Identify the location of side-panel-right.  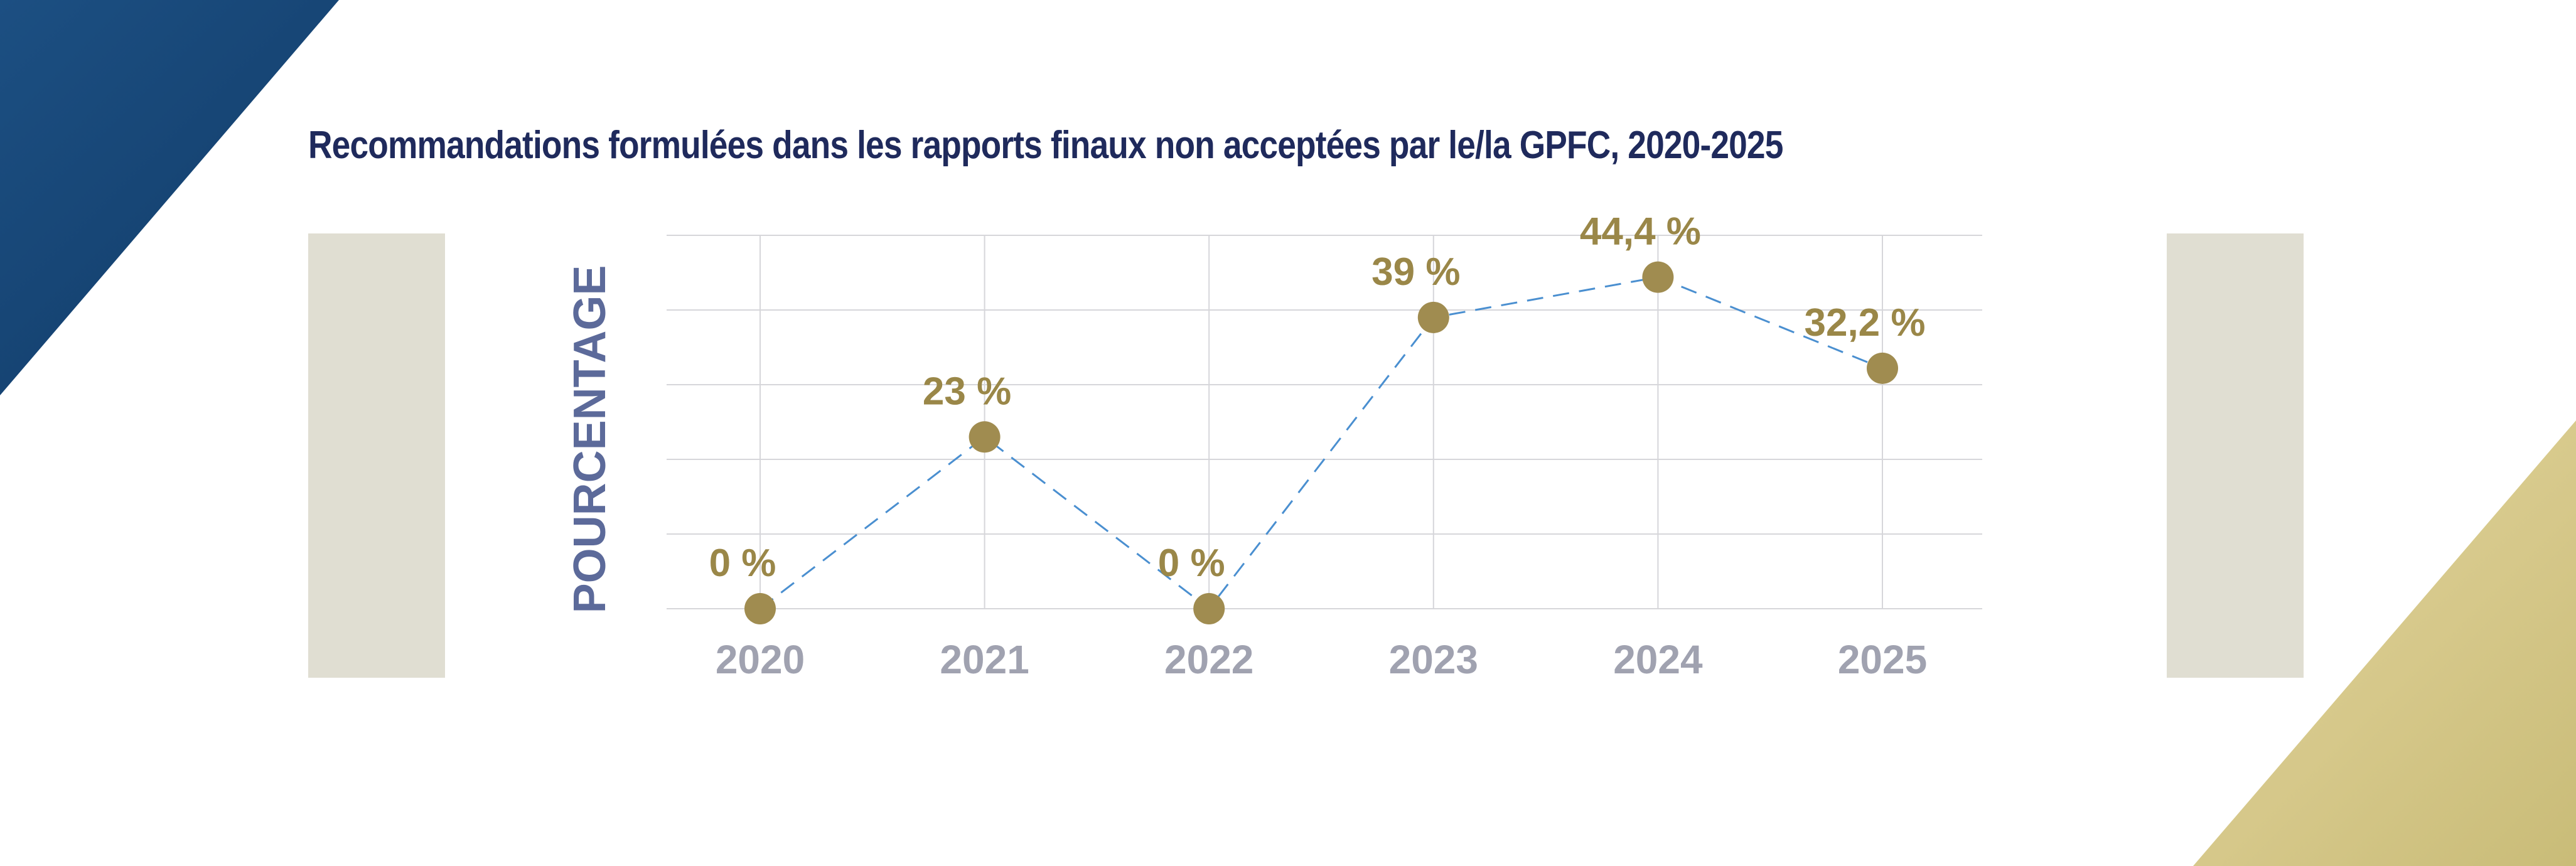
(2235, 455).